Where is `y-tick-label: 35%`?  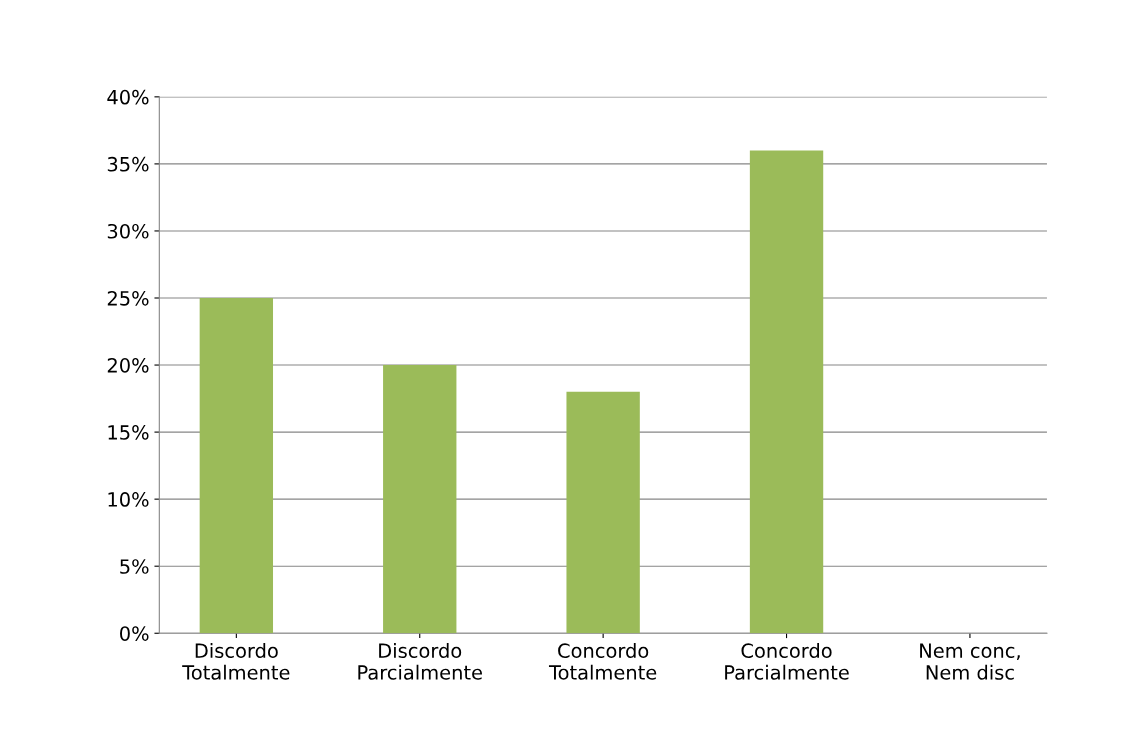 y-tick-label: 35% is located at coordinates (128, 164).